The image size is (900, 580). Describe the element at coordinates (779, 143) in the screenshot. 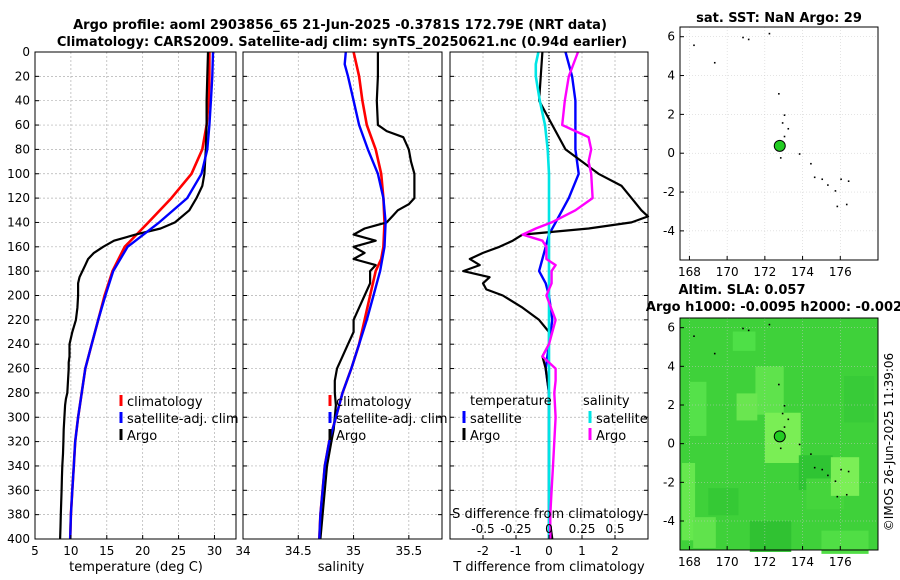

I see `map-frame` at that location.